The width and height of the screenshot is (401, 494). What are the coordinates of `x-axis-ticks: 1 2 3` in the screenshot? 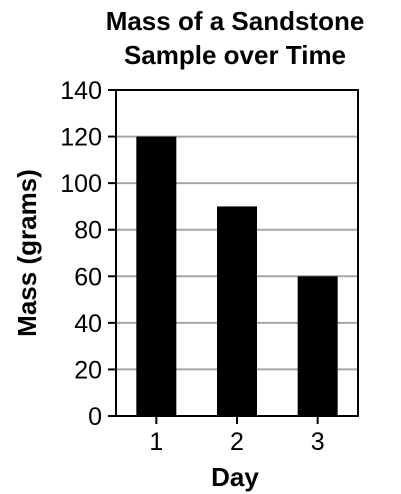 It's located at (237, 436).